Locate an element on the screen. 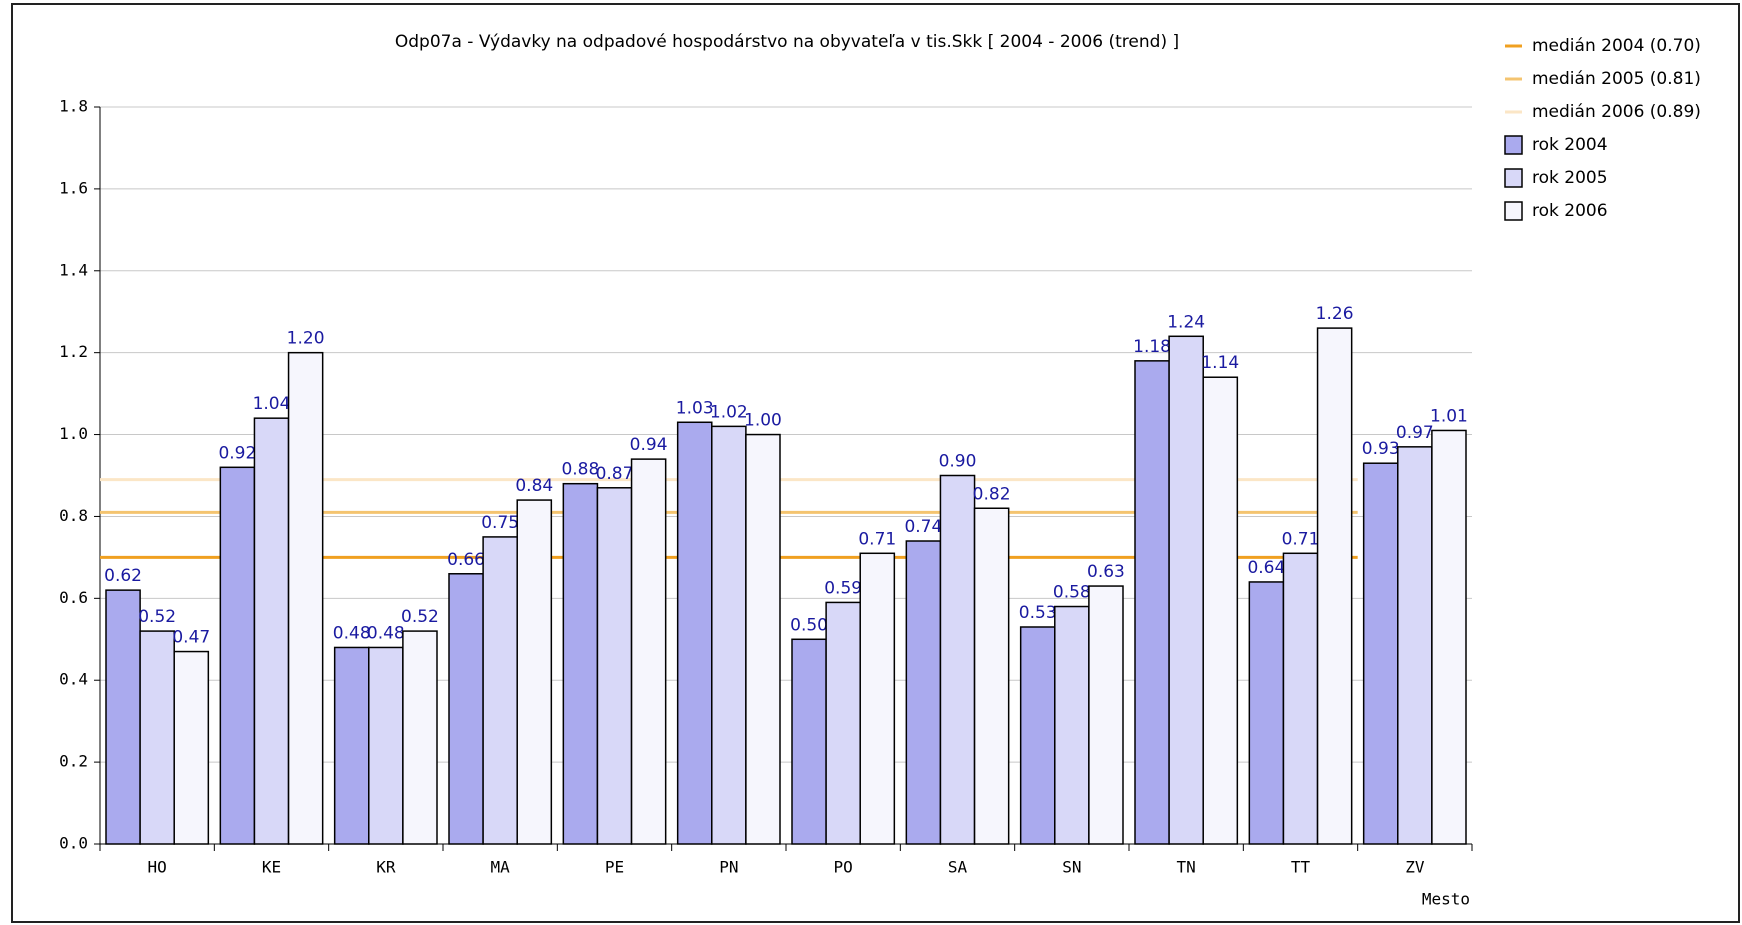 This screenshot has height=925, width=1742. x-tick-label: TN is located at coordinates (1186, 867).